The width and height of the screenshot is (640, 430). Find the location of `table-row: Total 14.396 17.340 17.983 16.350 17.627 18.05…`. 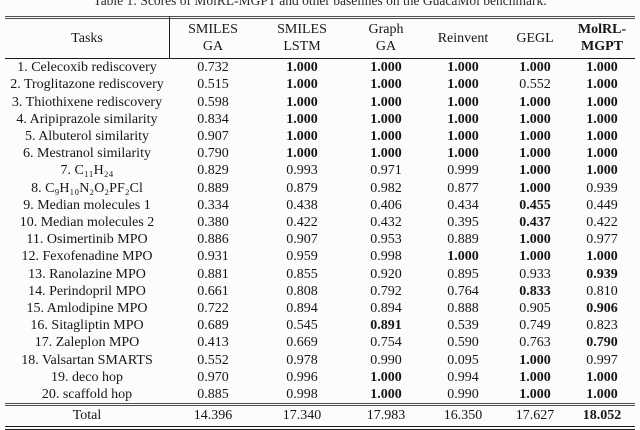

table-row: Total 14.396 17.340 17.983 16.350 17.627 18.05… is located at coordinates (320, 416).